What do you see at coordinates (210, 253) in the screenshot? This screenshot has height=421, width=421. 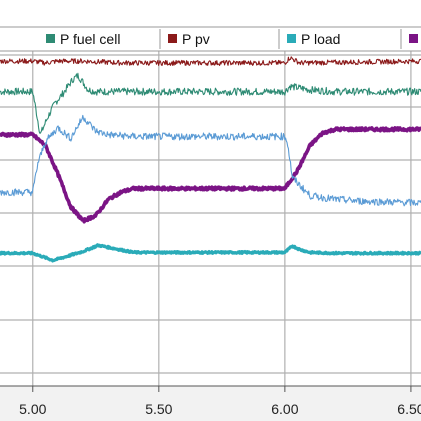 I see `series-line-p-load` at bounding box center [210, 253].